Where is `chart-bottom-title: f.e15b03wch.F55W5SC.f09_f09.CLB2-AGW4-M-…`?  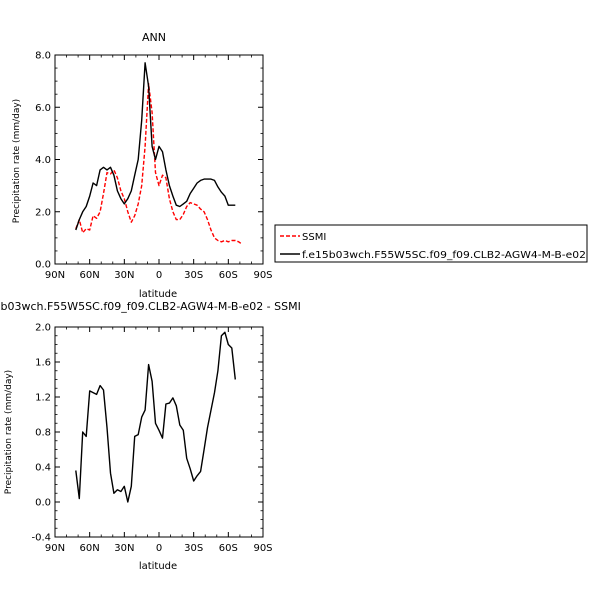
chart-bottom-title: f.e15b03wch.F55W5SC.f09_f09.CLB2-AGW4-M-… is located at coordinates (150, 306).